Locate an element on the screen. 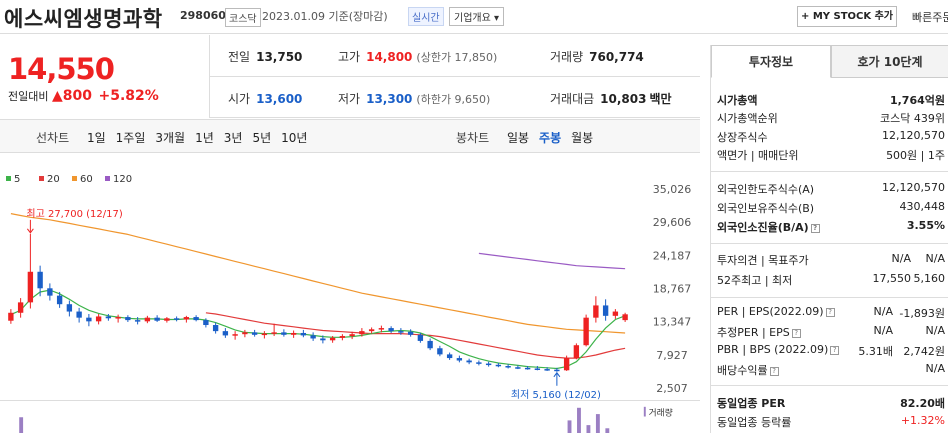 This screenshot has width=948, height=433. quick-order-link: 빠른주문 is located at coordinates (930, 17).